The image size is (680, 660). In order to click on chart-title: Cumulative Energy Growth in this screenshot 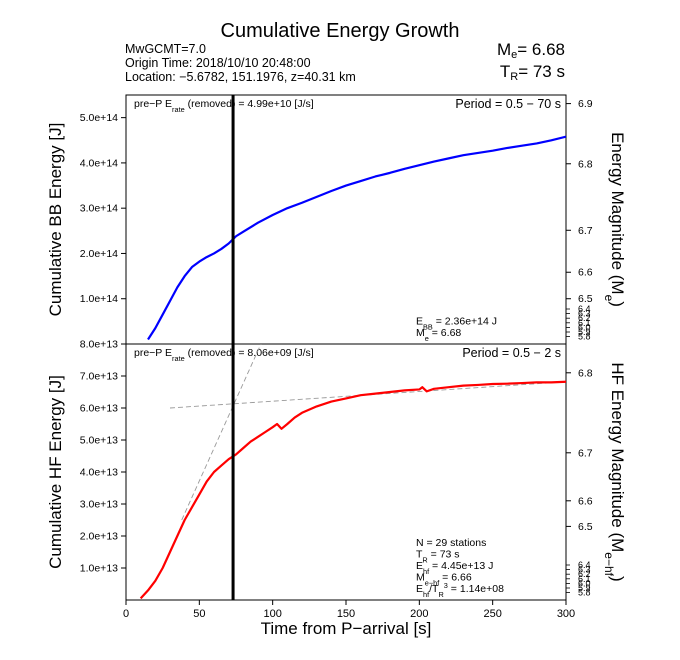, I will do `click(340, 31)`.